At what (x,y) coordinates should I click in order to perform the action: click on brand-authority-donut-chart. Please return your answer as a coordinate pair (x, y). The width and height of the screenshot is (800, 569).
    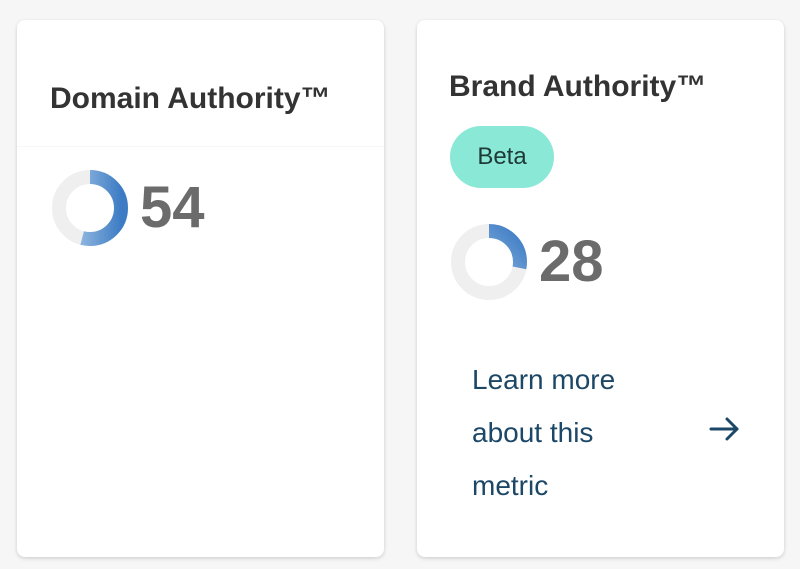
    Looking at the image, I should click on (489, 262).